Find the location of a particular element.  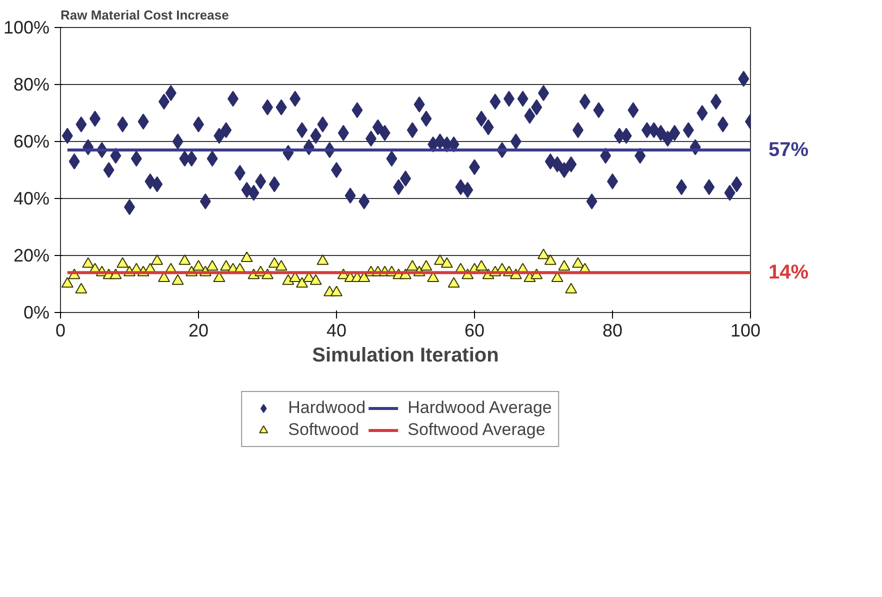

legend-label: Softwood Average is located at coordinates (477, 430).